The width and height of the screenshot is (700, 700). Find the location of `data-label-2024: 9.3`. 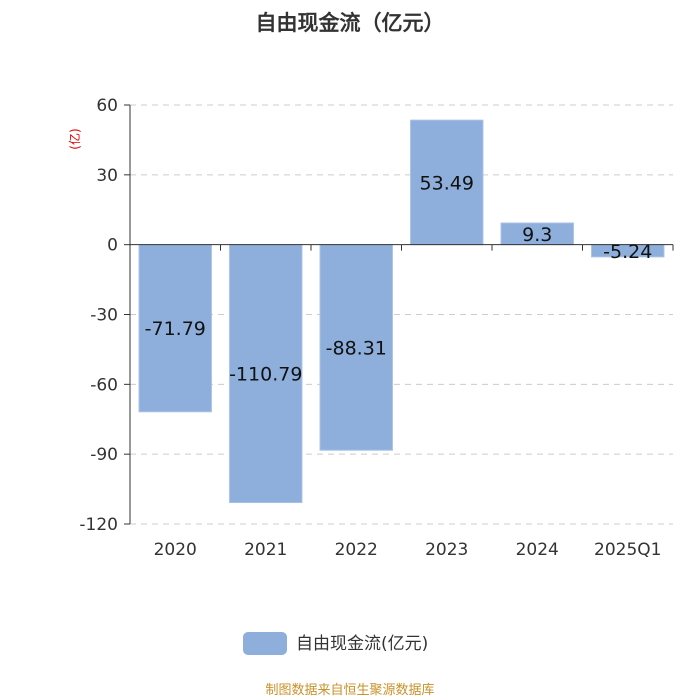

data-label-2024: 9.3 is located at coordinates (537, 235).